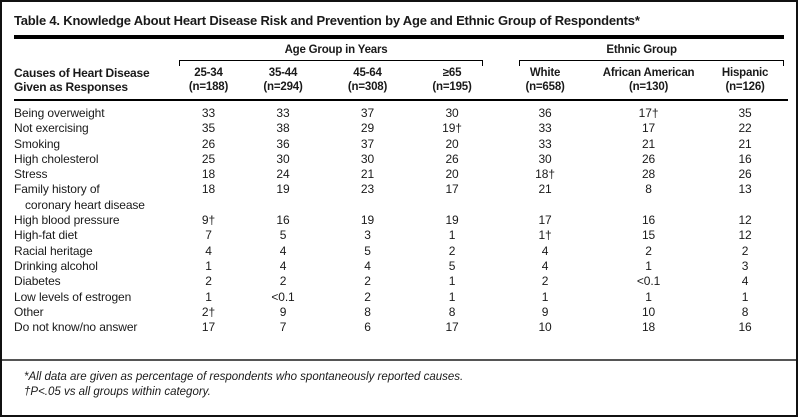  Describe the element at coordinates (37, 143) in the screenshot. I see `row-label: Smoking` at that location.